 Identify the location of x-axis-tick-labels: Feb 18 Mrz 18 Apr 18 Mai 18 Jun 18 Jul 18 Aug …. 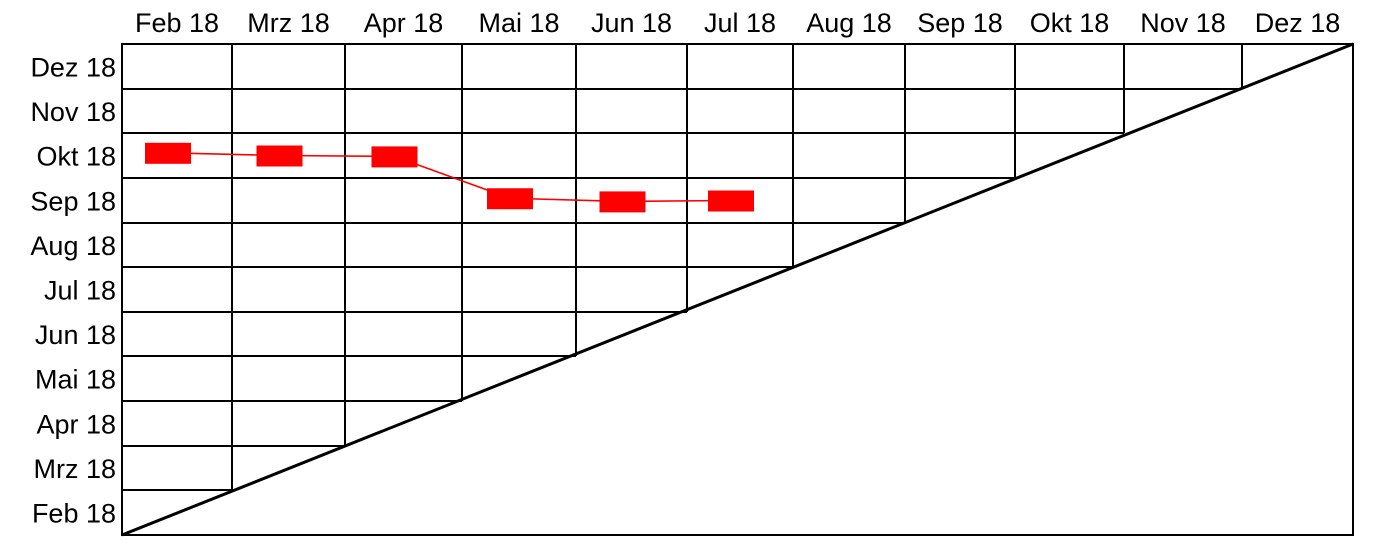
(737, 23).